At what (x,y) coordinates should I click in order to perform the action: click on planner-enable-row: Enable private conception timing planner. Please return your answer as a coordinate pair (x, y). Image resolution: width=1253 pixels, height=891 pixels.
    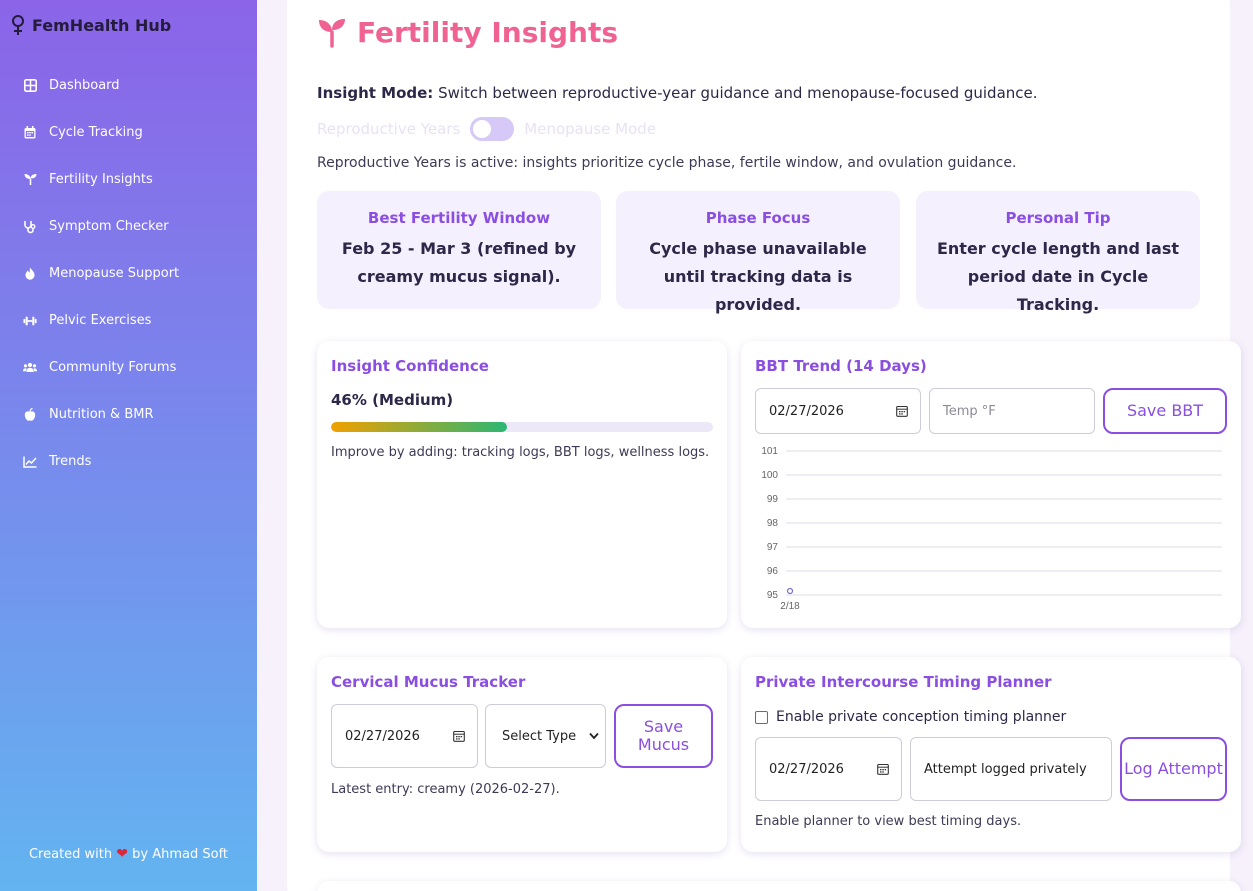
    Looking at the image, I should click on (910, 717).